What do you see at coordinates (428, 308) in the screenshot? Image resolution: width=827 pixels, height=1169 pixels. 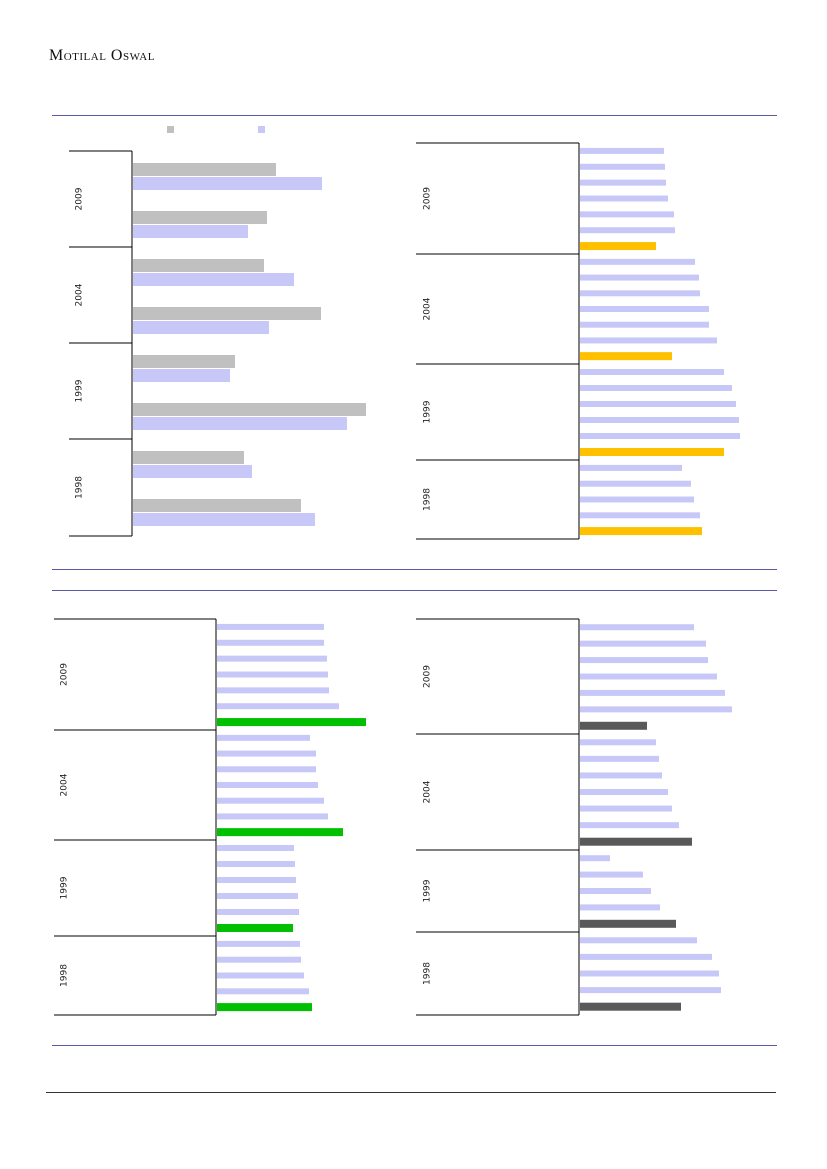 I see `chart2-year-label: 2004` at bounding box center [428, 308].